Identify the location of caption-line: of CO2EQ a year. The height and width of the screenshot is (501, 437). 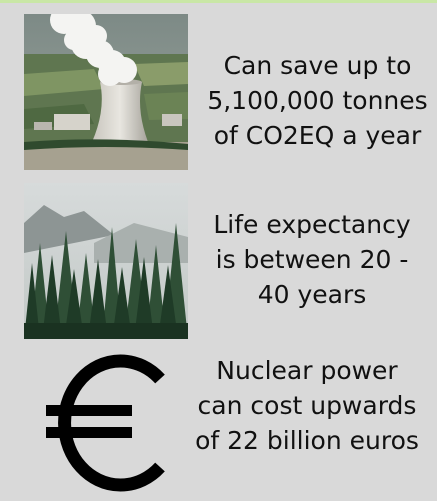
(317, 135).